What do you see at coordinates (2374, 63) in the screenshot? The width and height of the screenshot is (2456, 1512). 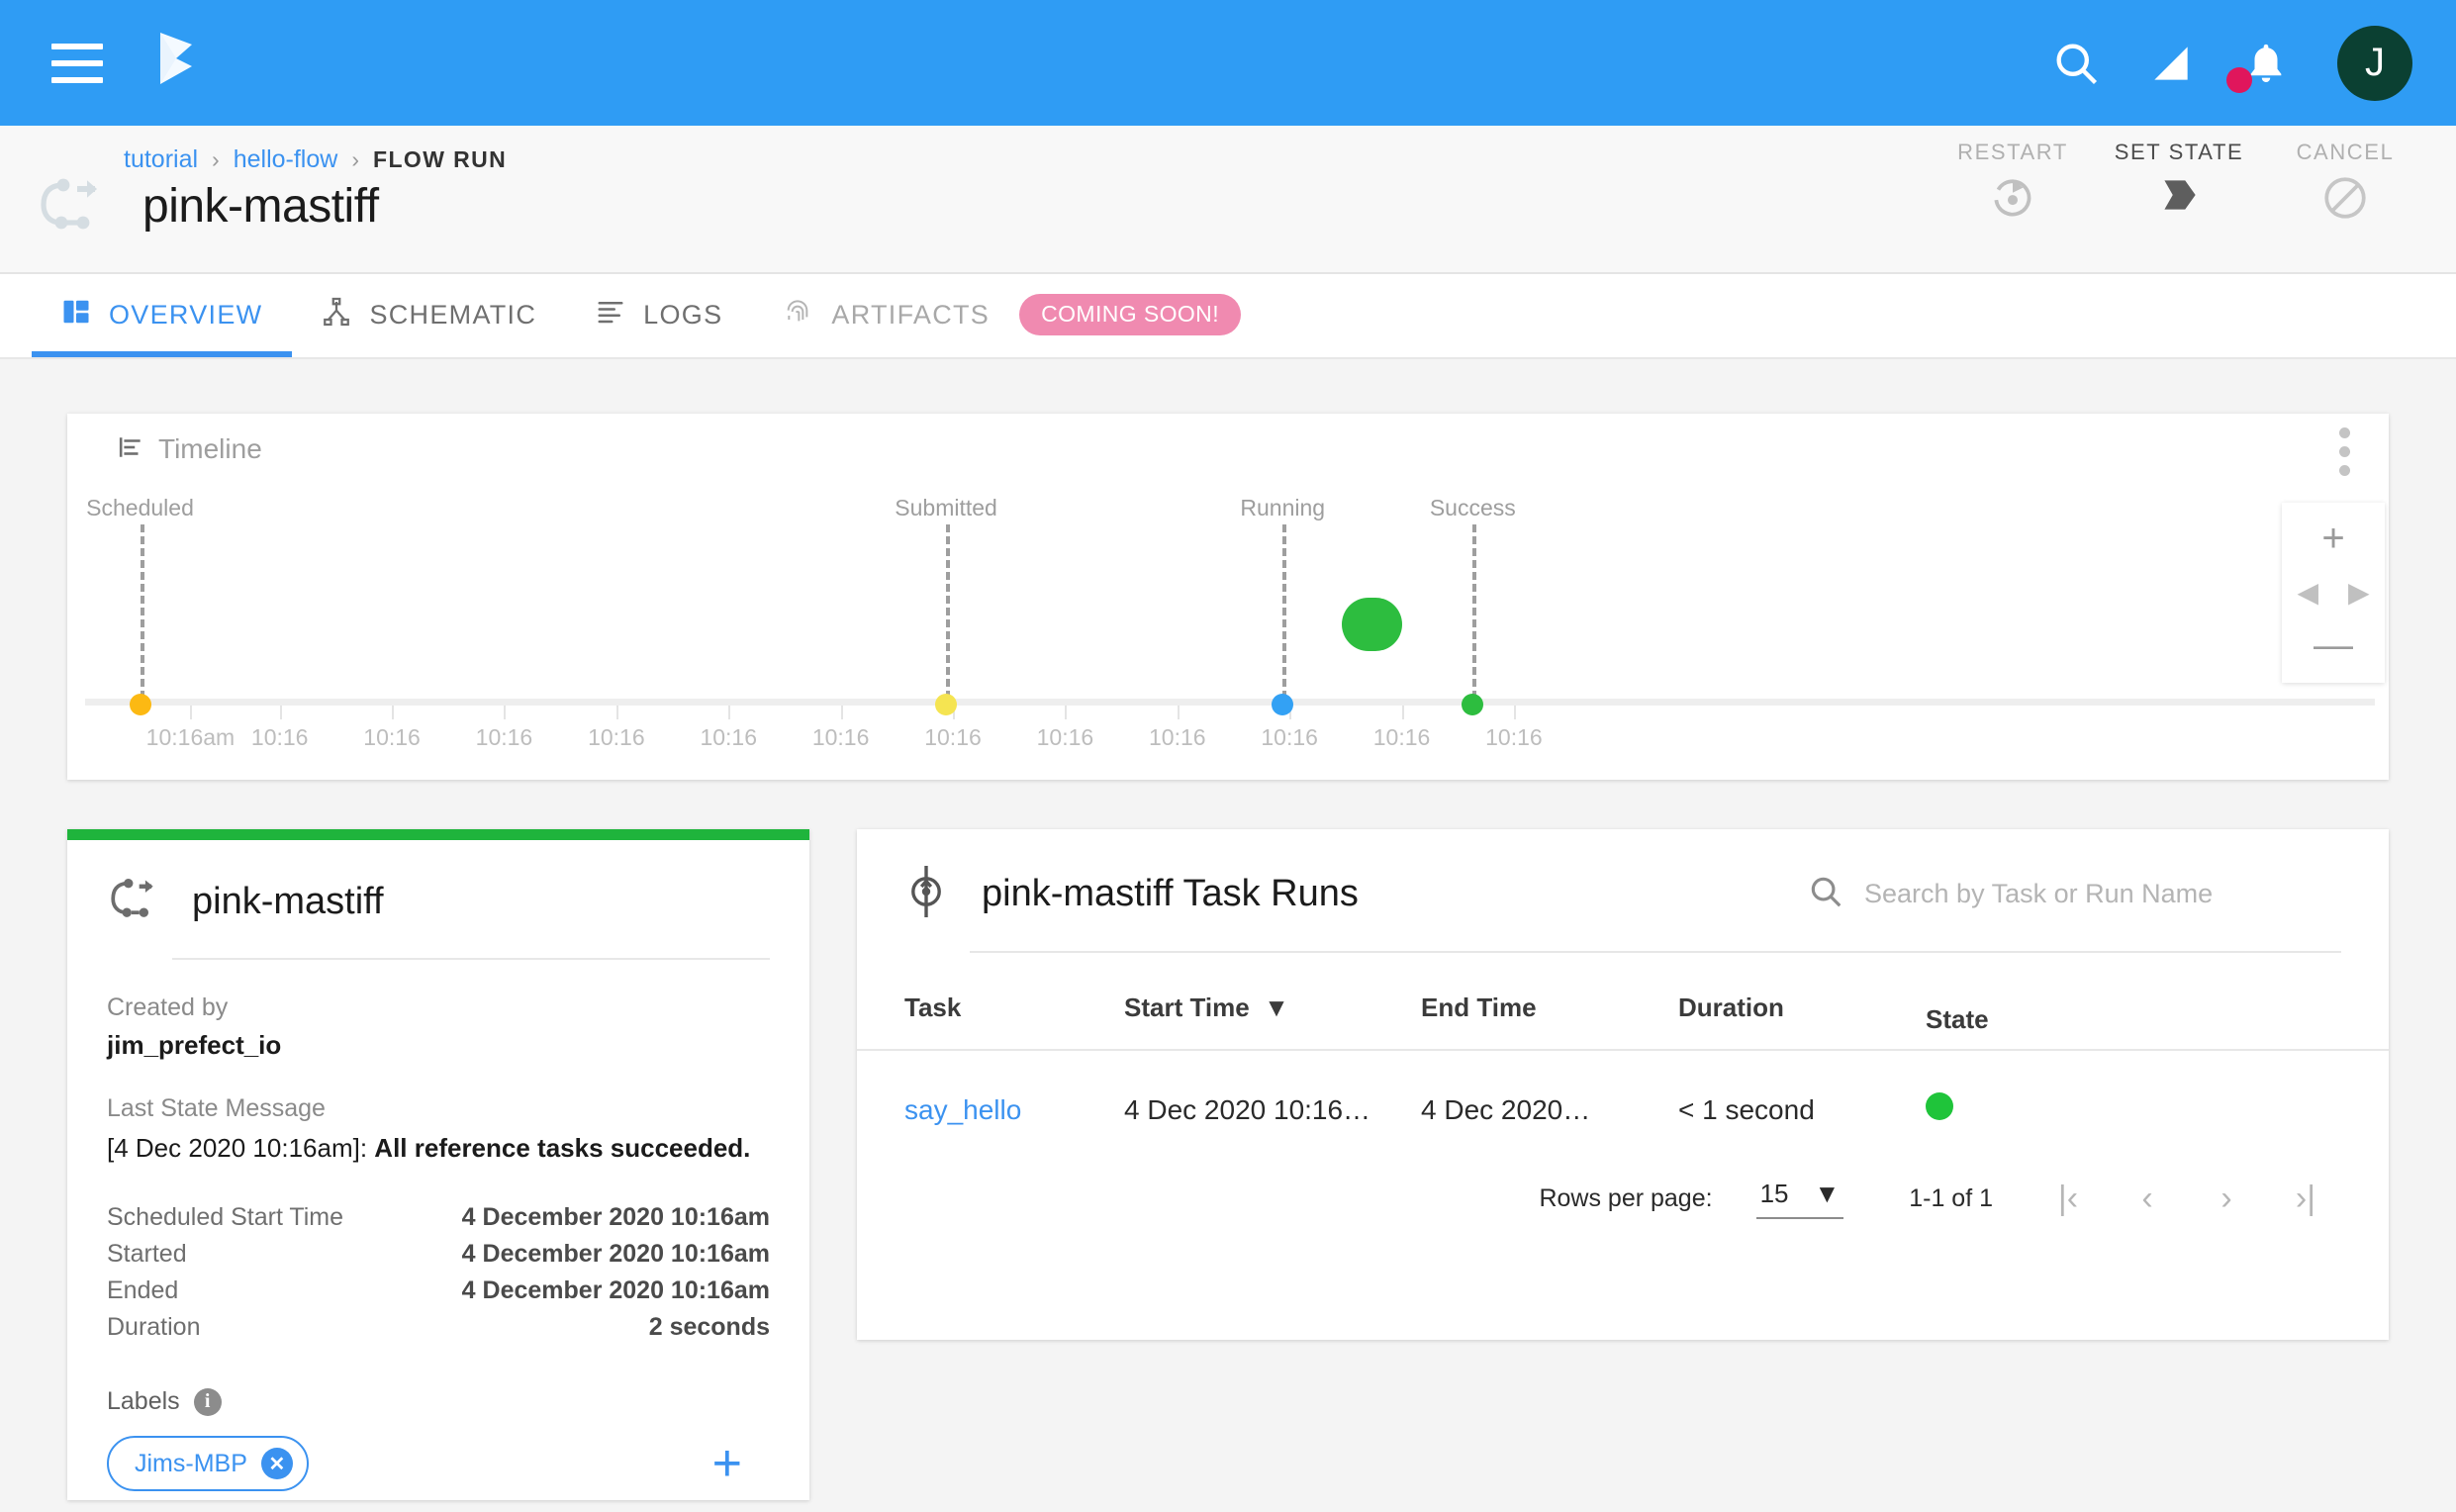 I see `avatar: J` at bounding box center [2374, 63].